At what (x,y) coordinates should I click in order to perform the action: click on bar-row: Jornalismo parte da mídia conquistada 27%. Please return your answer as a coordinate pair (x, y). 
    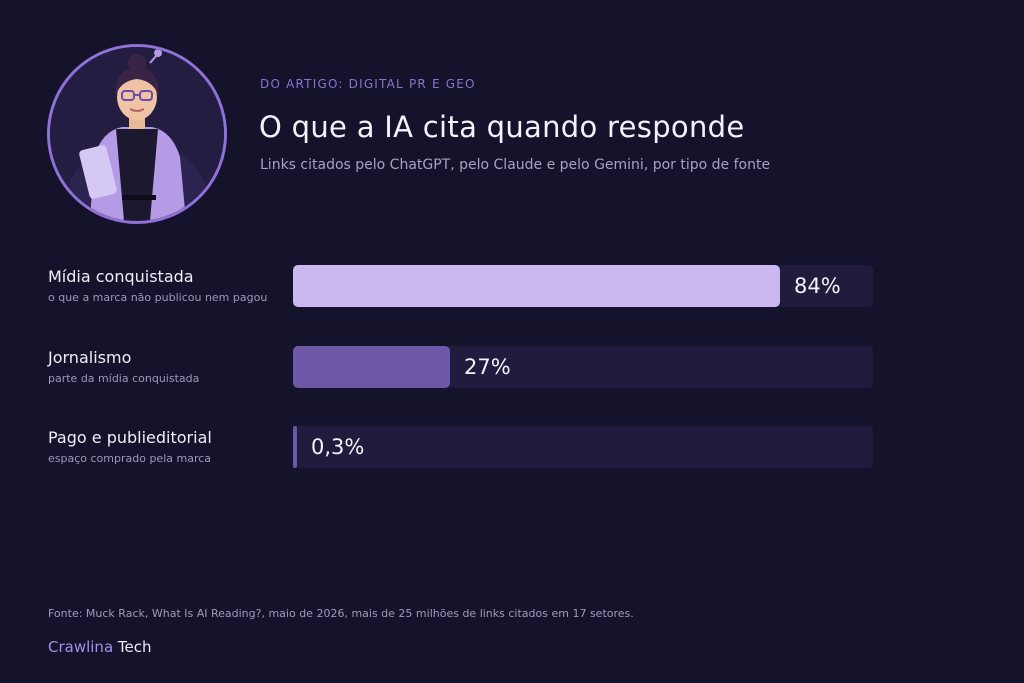
    Looking at the image, I should click on (512, 368).